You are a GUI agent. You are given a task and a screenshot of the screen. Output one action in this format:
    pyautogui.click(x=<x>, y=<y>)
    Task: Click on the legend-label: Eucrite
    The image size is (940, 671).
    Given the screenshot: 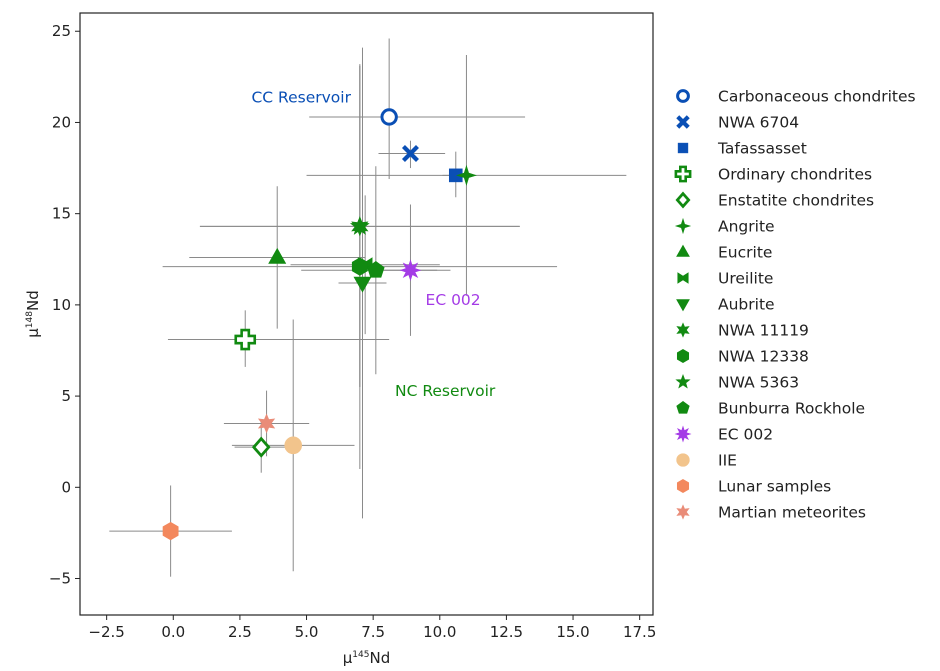 What is the action you would take?
    pyautogui.click(x=745, y=253)
    